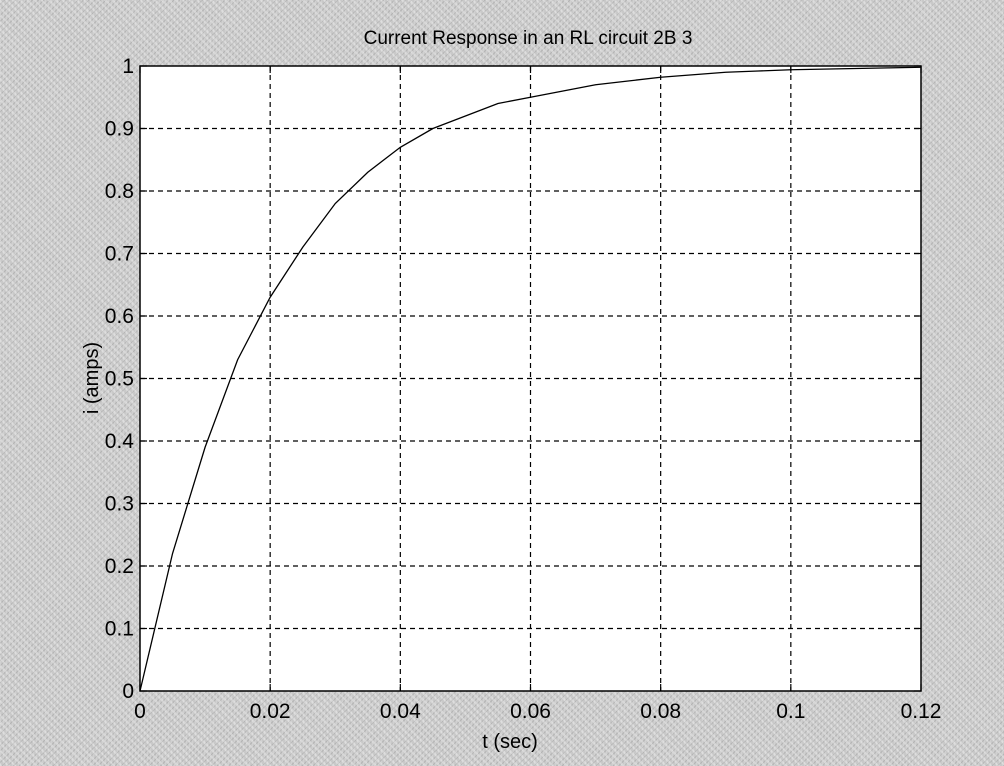 This screenshot has height=766, width=1004. I want to click on y-tick-label: 0.9, so click(119, 129).